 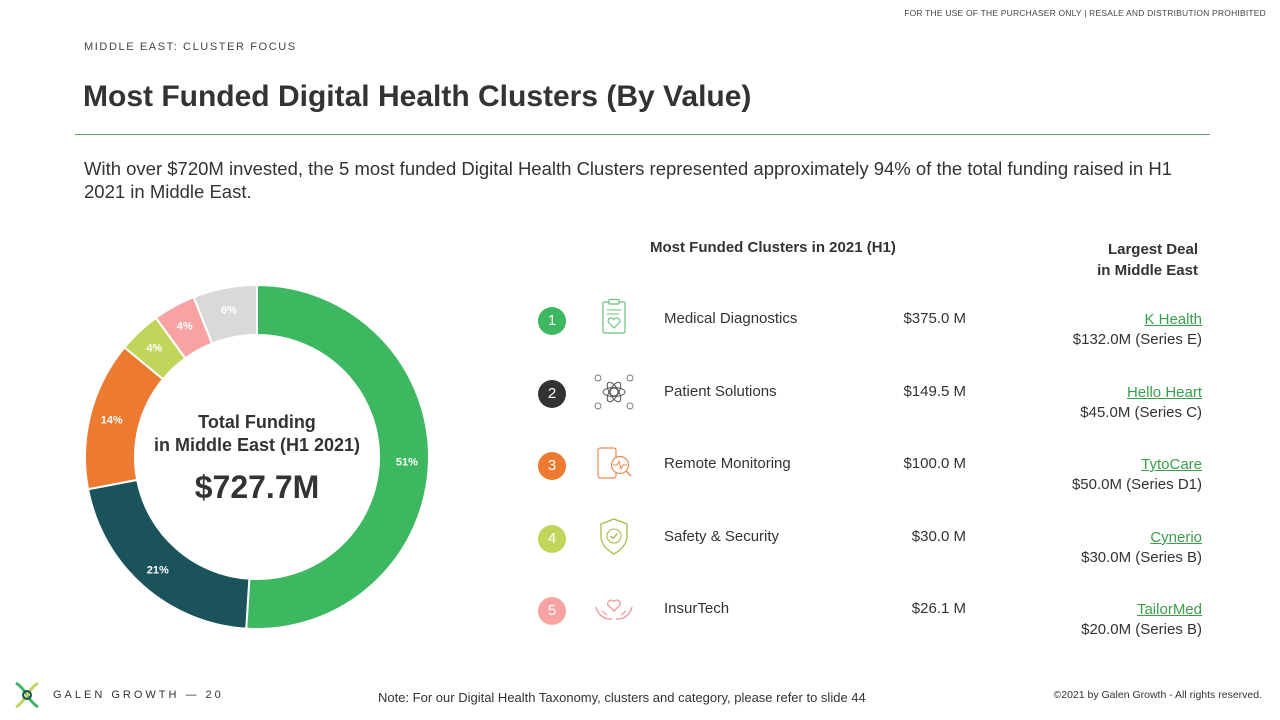 What do you see at coordinates (731, 318) in the screenshot?
I see `cluster-name: Medical Diagnostics` at bounding box center [731, 318].